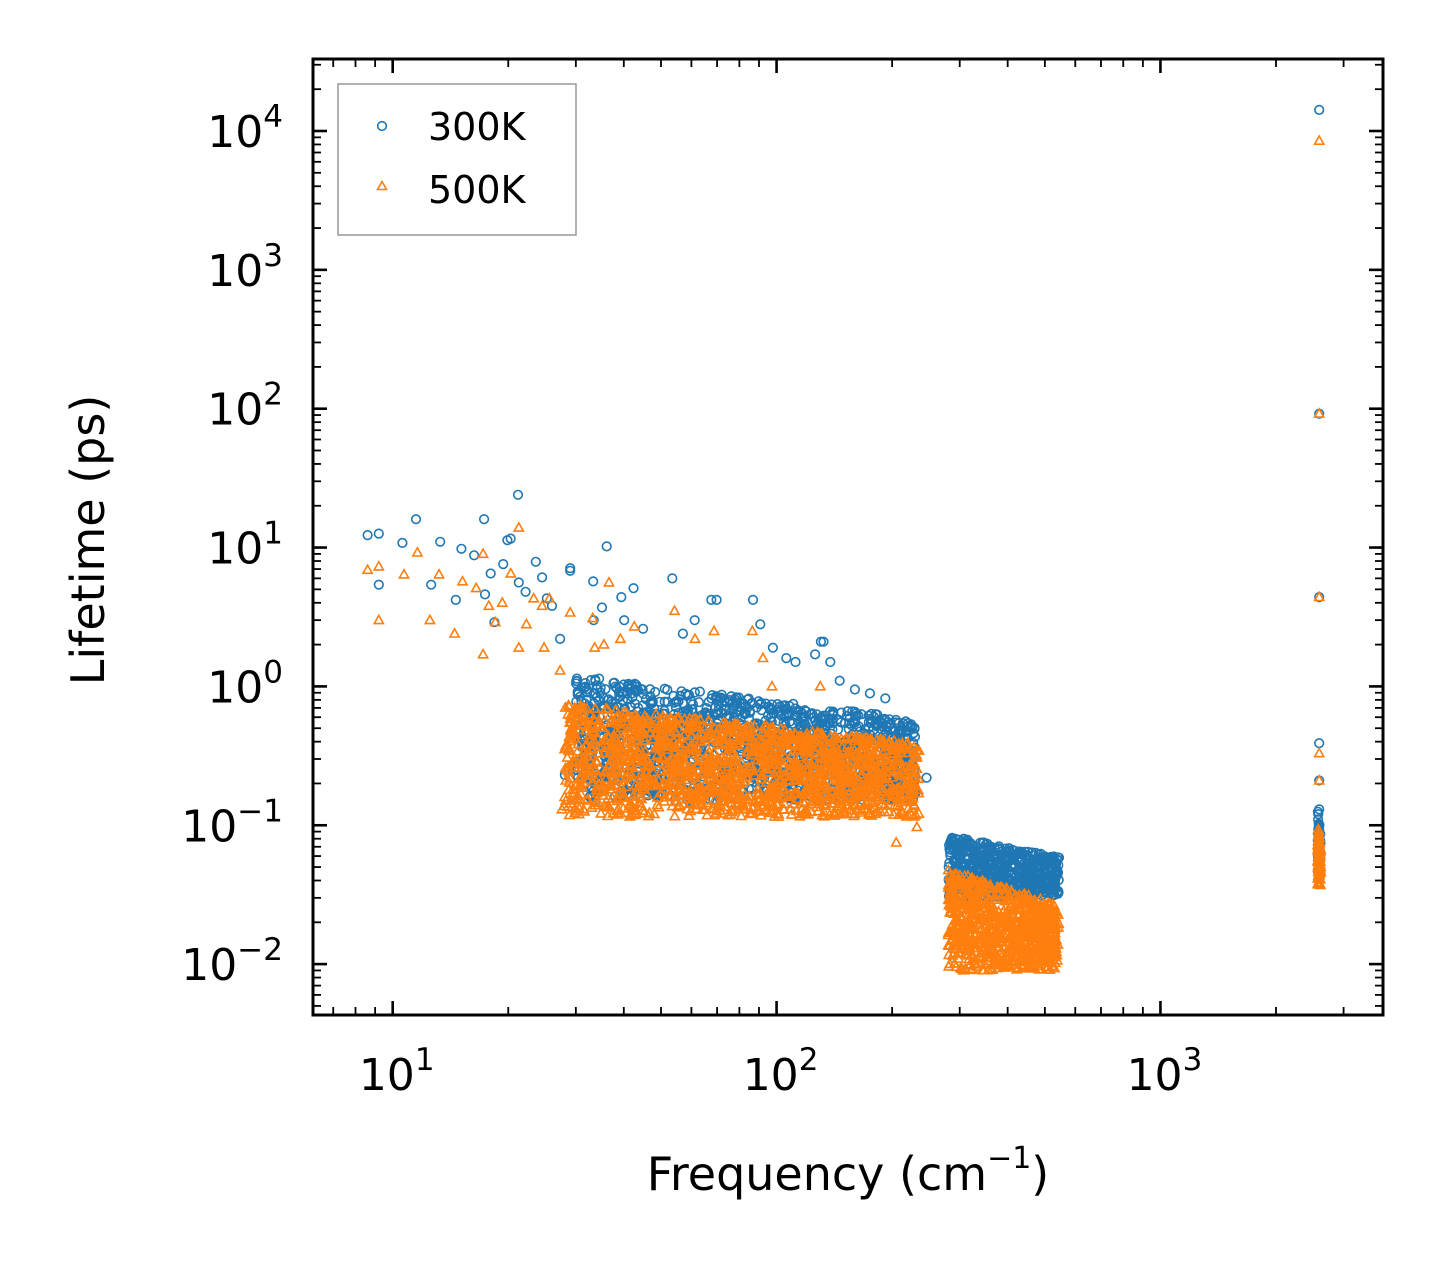 This screenshot has width=1442, height=1265. Describe the element at coordinates (232, 822) in the screenshot. I see `y-tick-label: 10−1` at that location.